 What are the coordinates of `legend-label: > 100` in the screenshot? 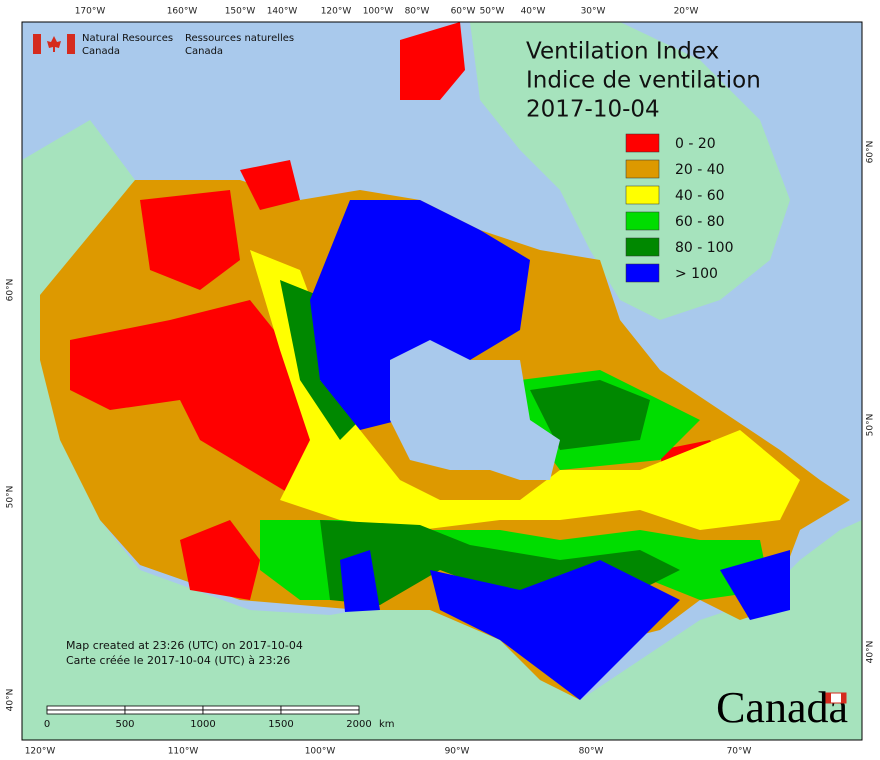 It's located at (696, 274).